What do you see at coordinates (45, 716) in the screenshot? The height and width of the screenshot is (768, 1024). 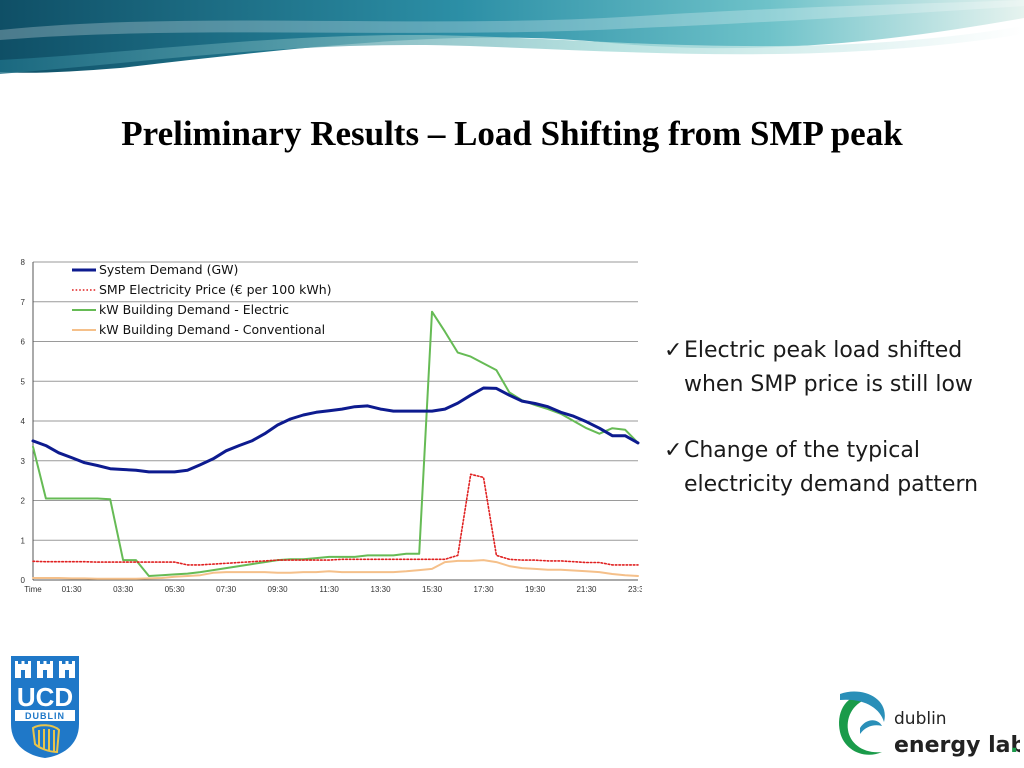 I see `ucd-logo-subtext: DUBLIN` at bounding box center [45, 716].